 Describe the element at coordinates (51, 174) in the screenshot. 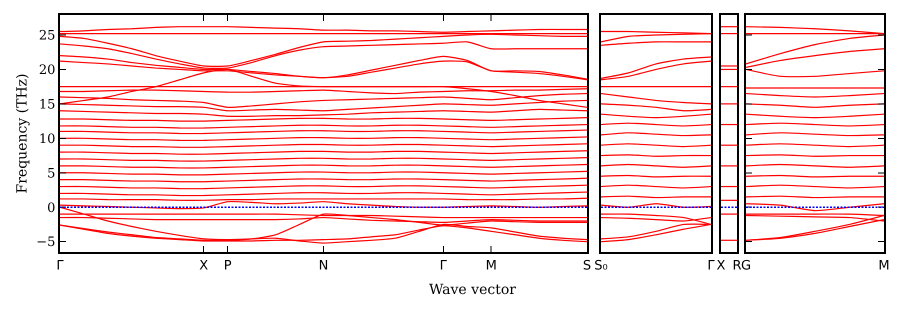

I see `y-tick-label: 5` at that location.